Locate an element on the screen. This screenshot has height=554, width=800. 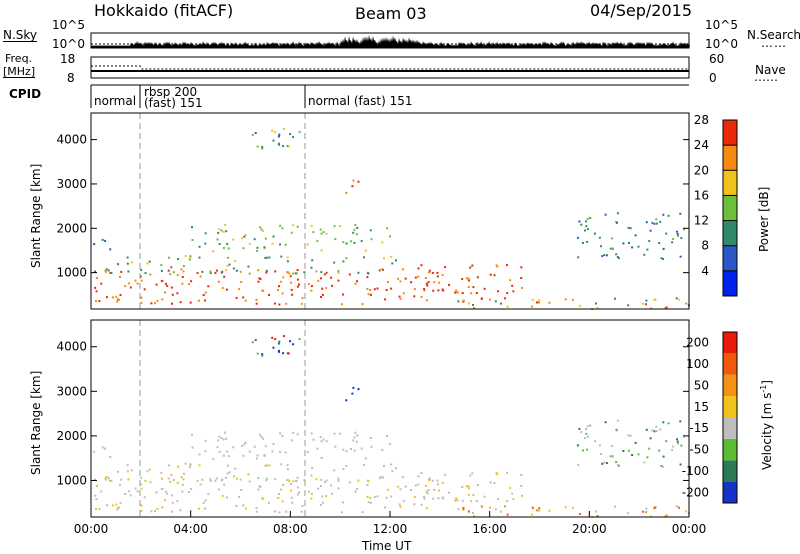
velocity-colorbar-tick-label: 50 is located at coordinates (701, 385).